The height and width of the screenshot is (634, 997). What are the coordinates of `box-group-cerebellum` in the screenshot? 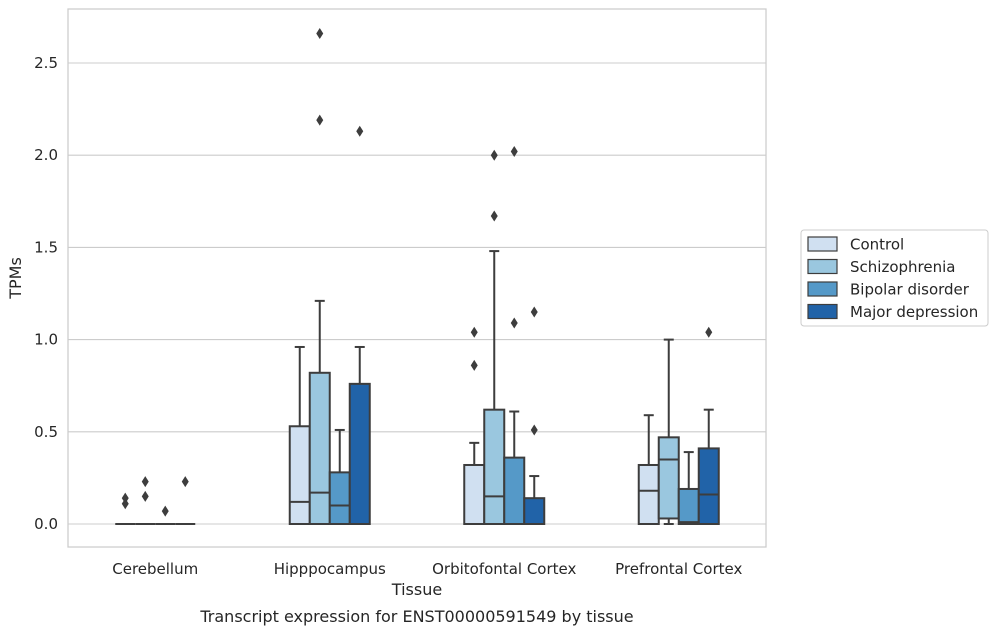 It's located at (155, 500).